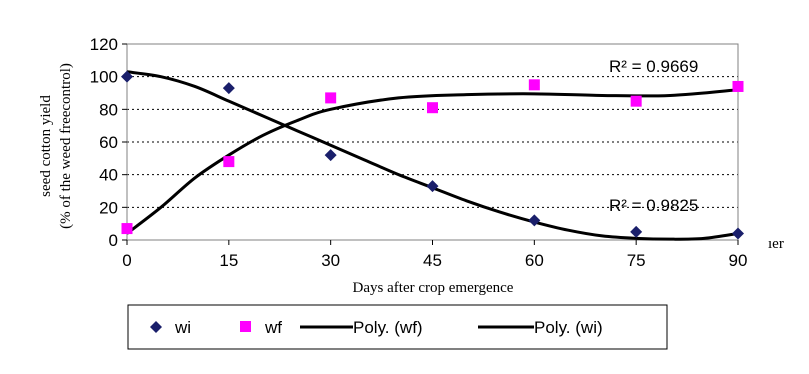  Describe the element at coordinates (108, 207) in the screenshot. I see `y-tick-label-20: 20` at that location.